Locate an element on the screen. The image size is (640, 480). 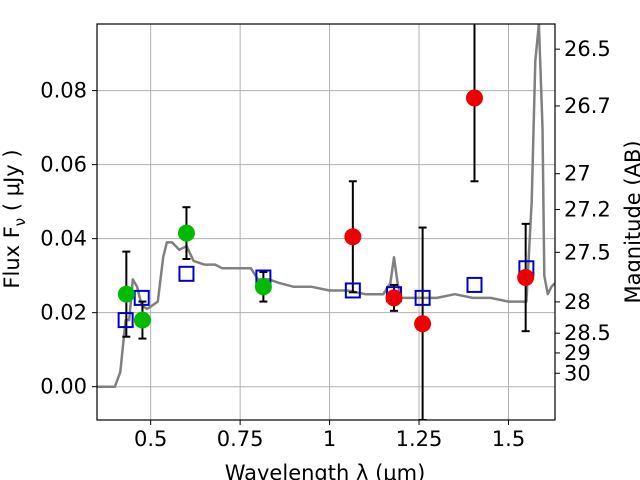
x-tick-label: 0.5 is located at coordinates (150, 439).